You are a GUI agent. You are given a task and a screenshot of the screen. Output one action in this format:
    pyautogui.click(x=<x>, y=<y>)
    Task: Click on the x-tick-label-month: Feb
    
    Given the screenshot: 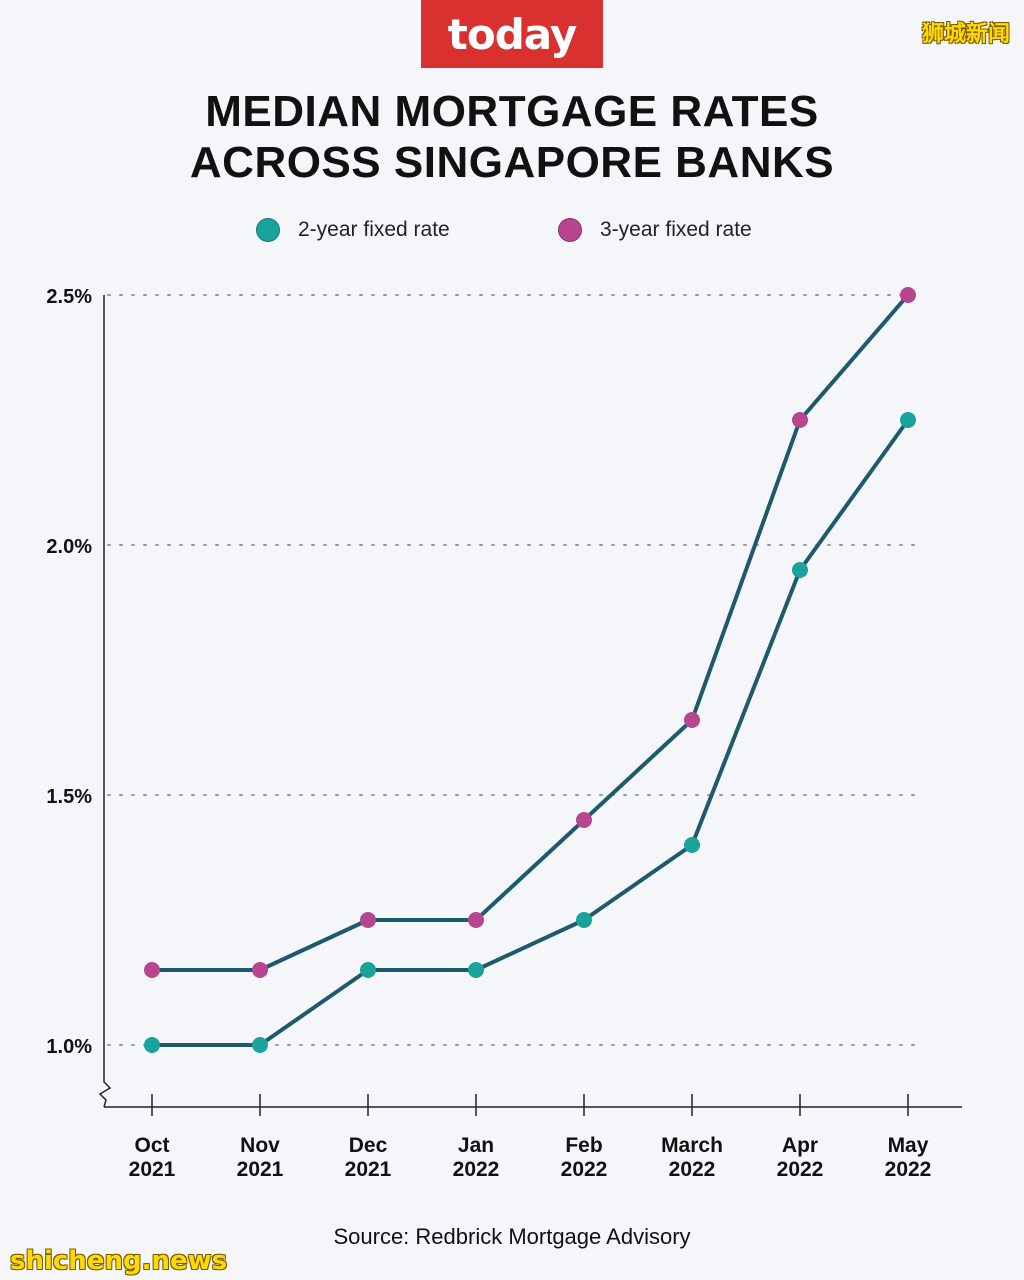 What is the action you would take?
    pyautogui.click(x=583, y=1145)
    